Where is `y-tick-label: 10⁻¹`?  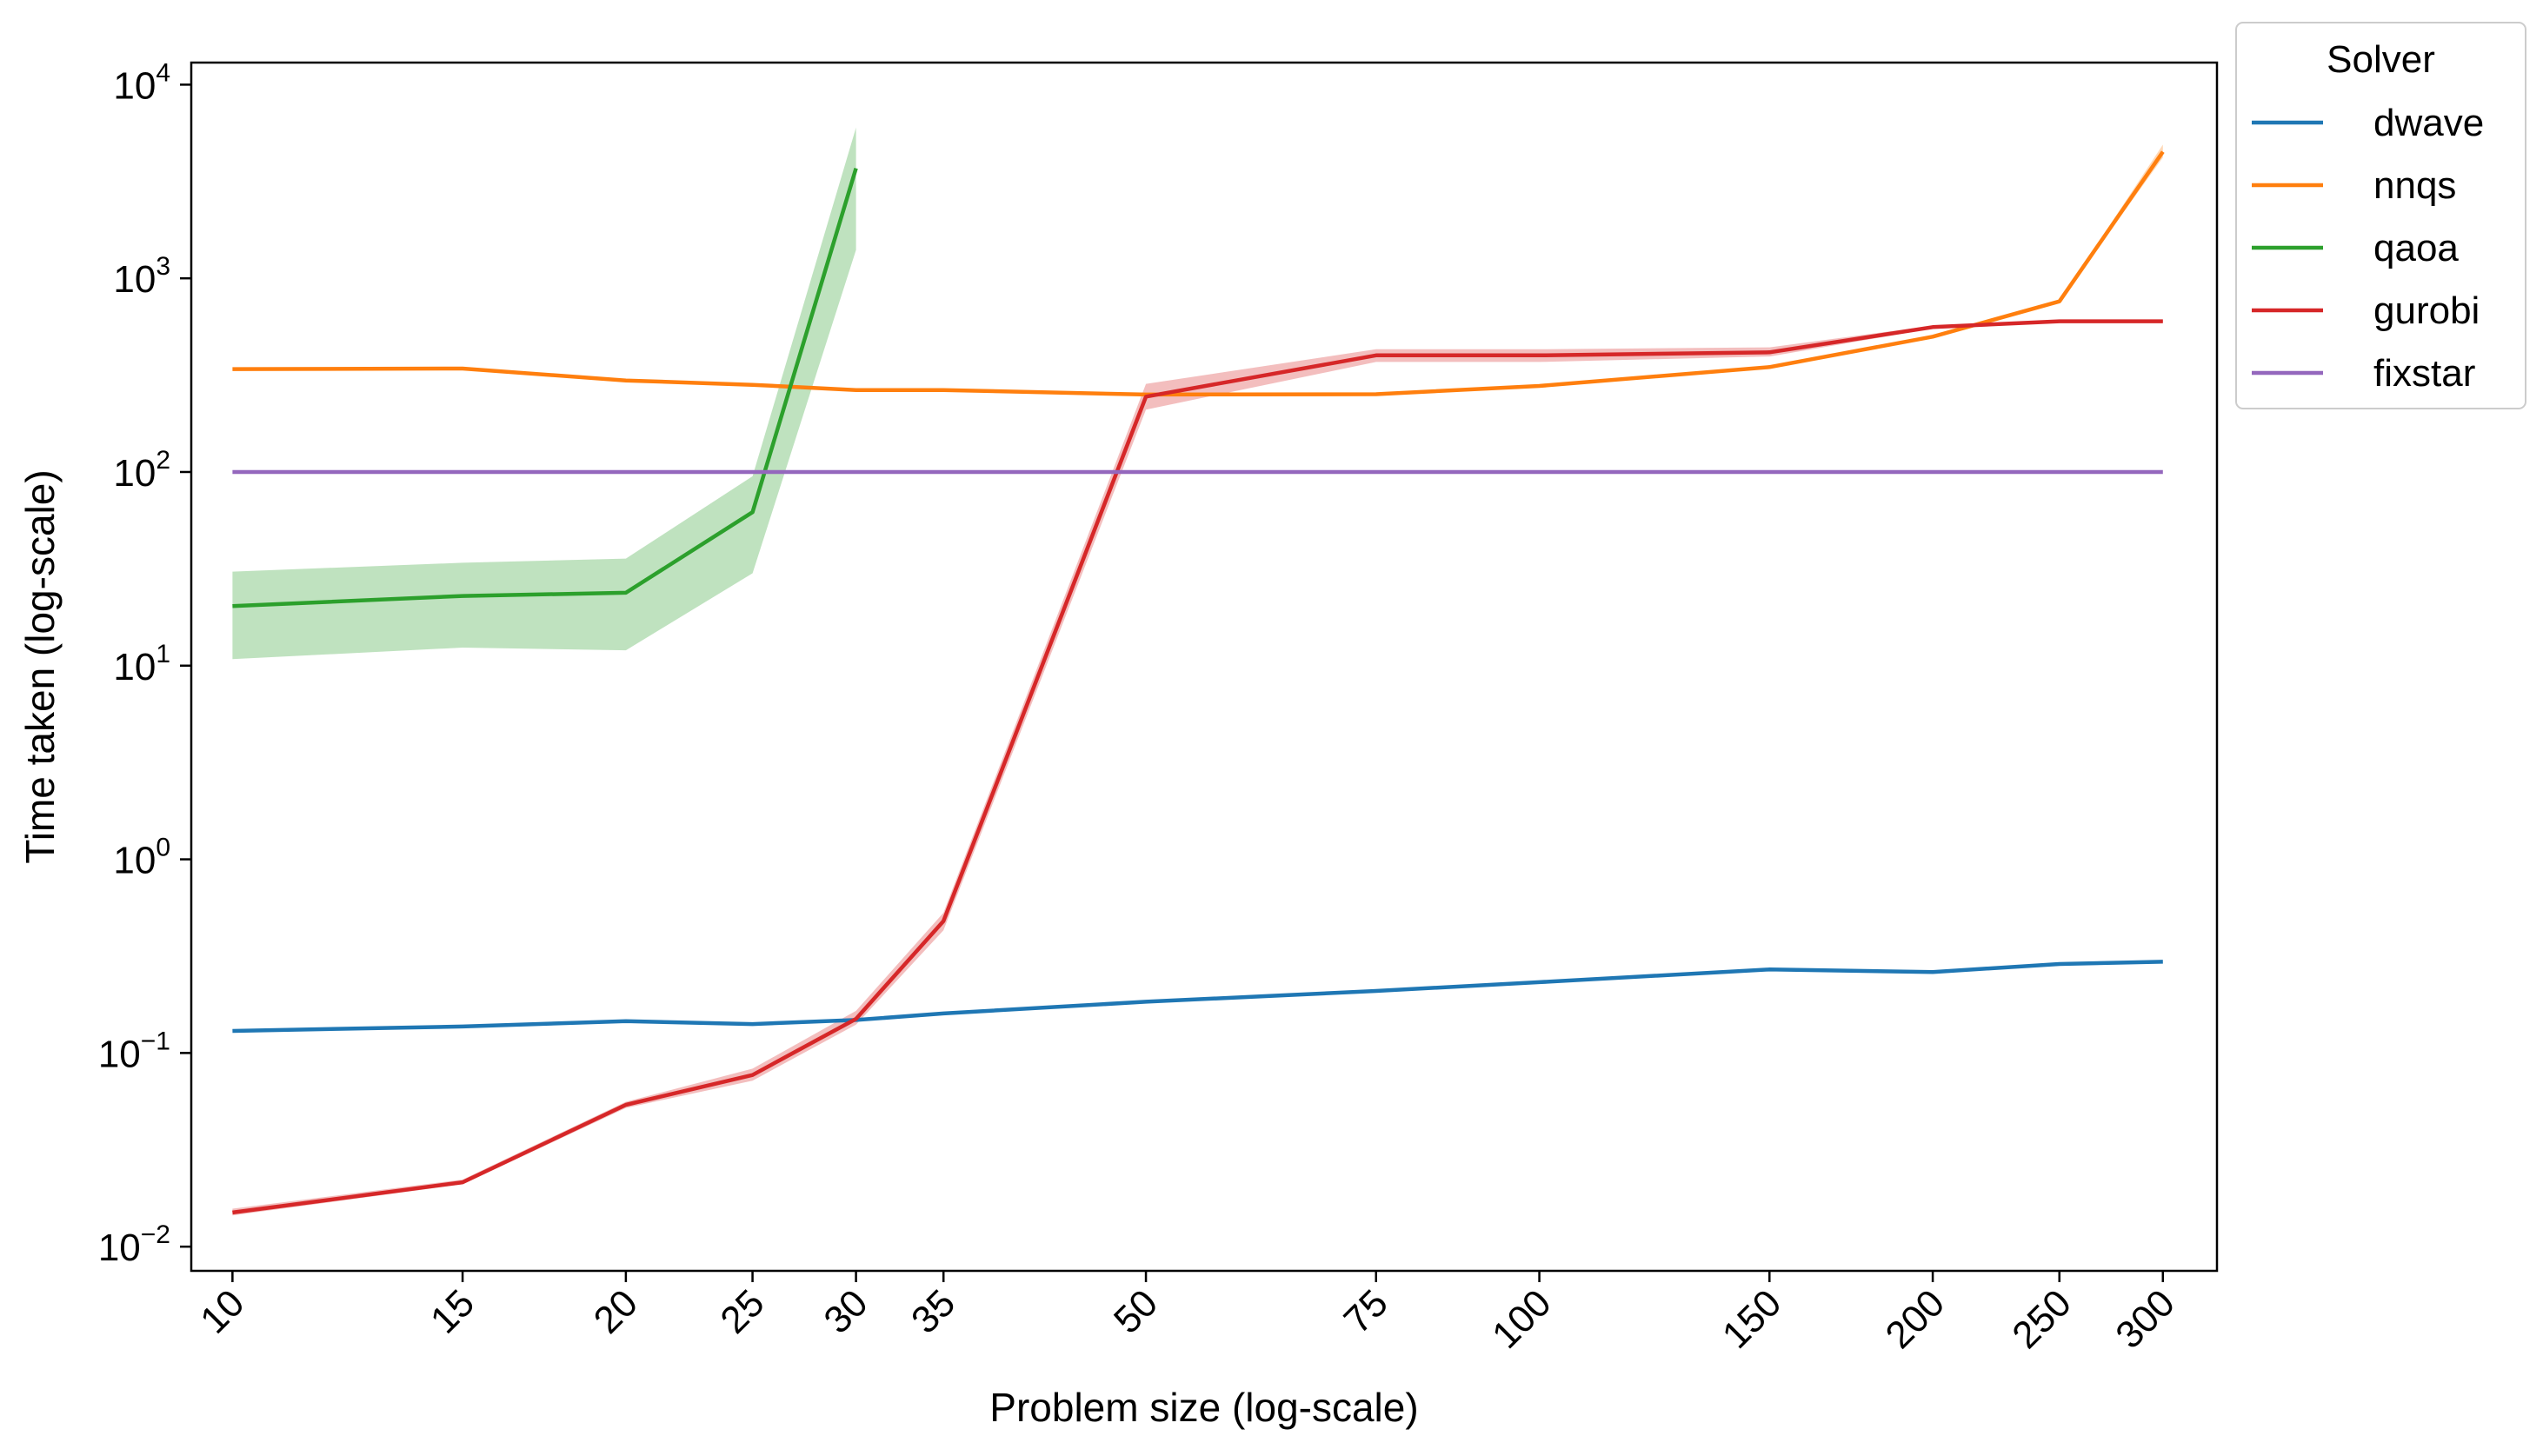 y-tick-label: 10⁻¹ is located at coordinates (134, 1051).